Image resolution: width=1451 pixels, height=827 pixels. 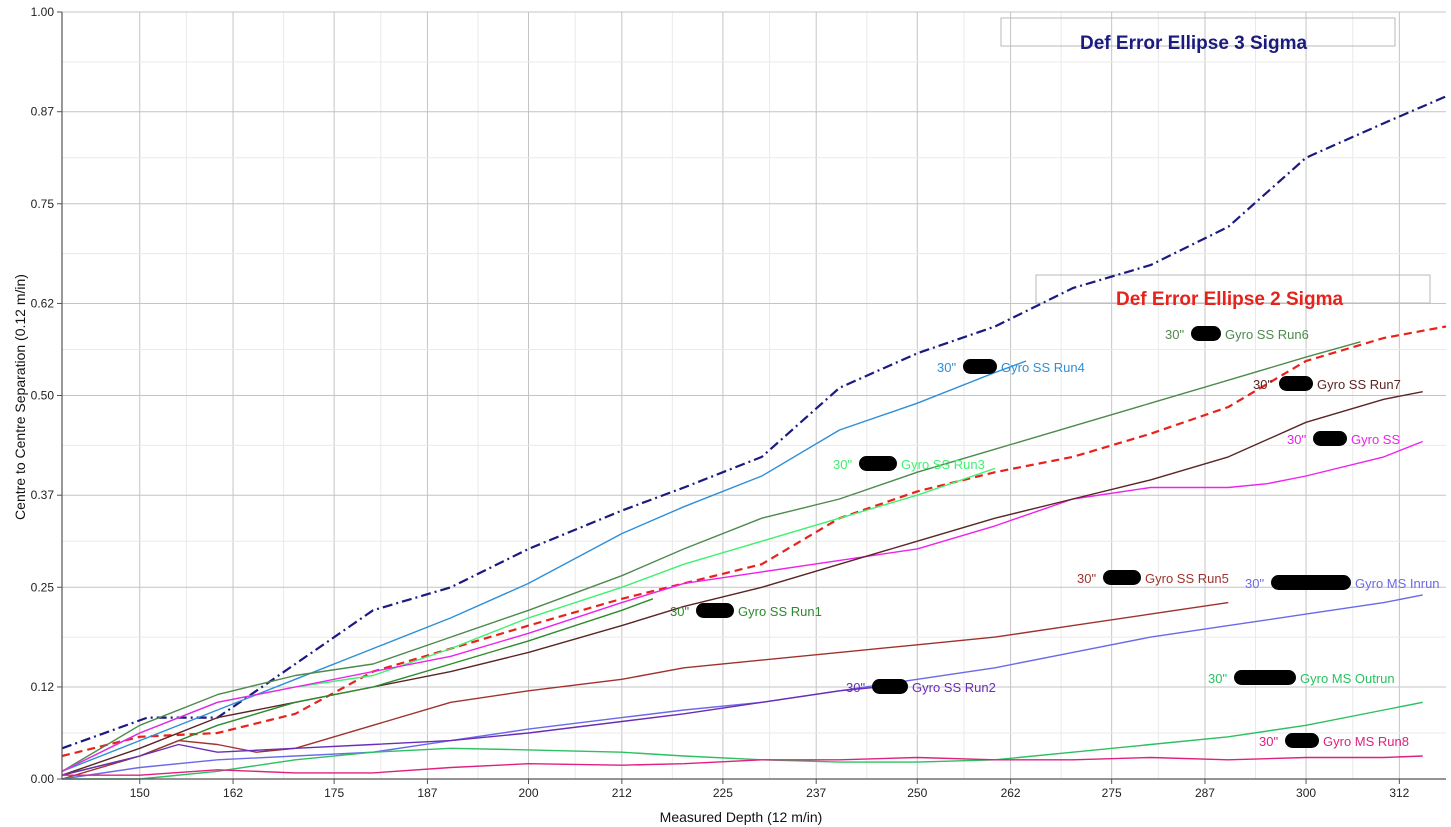 I want to click on series-label-gyro-ss-run4: 30" Gyro SS Run4, so click(x=1011, y=367).